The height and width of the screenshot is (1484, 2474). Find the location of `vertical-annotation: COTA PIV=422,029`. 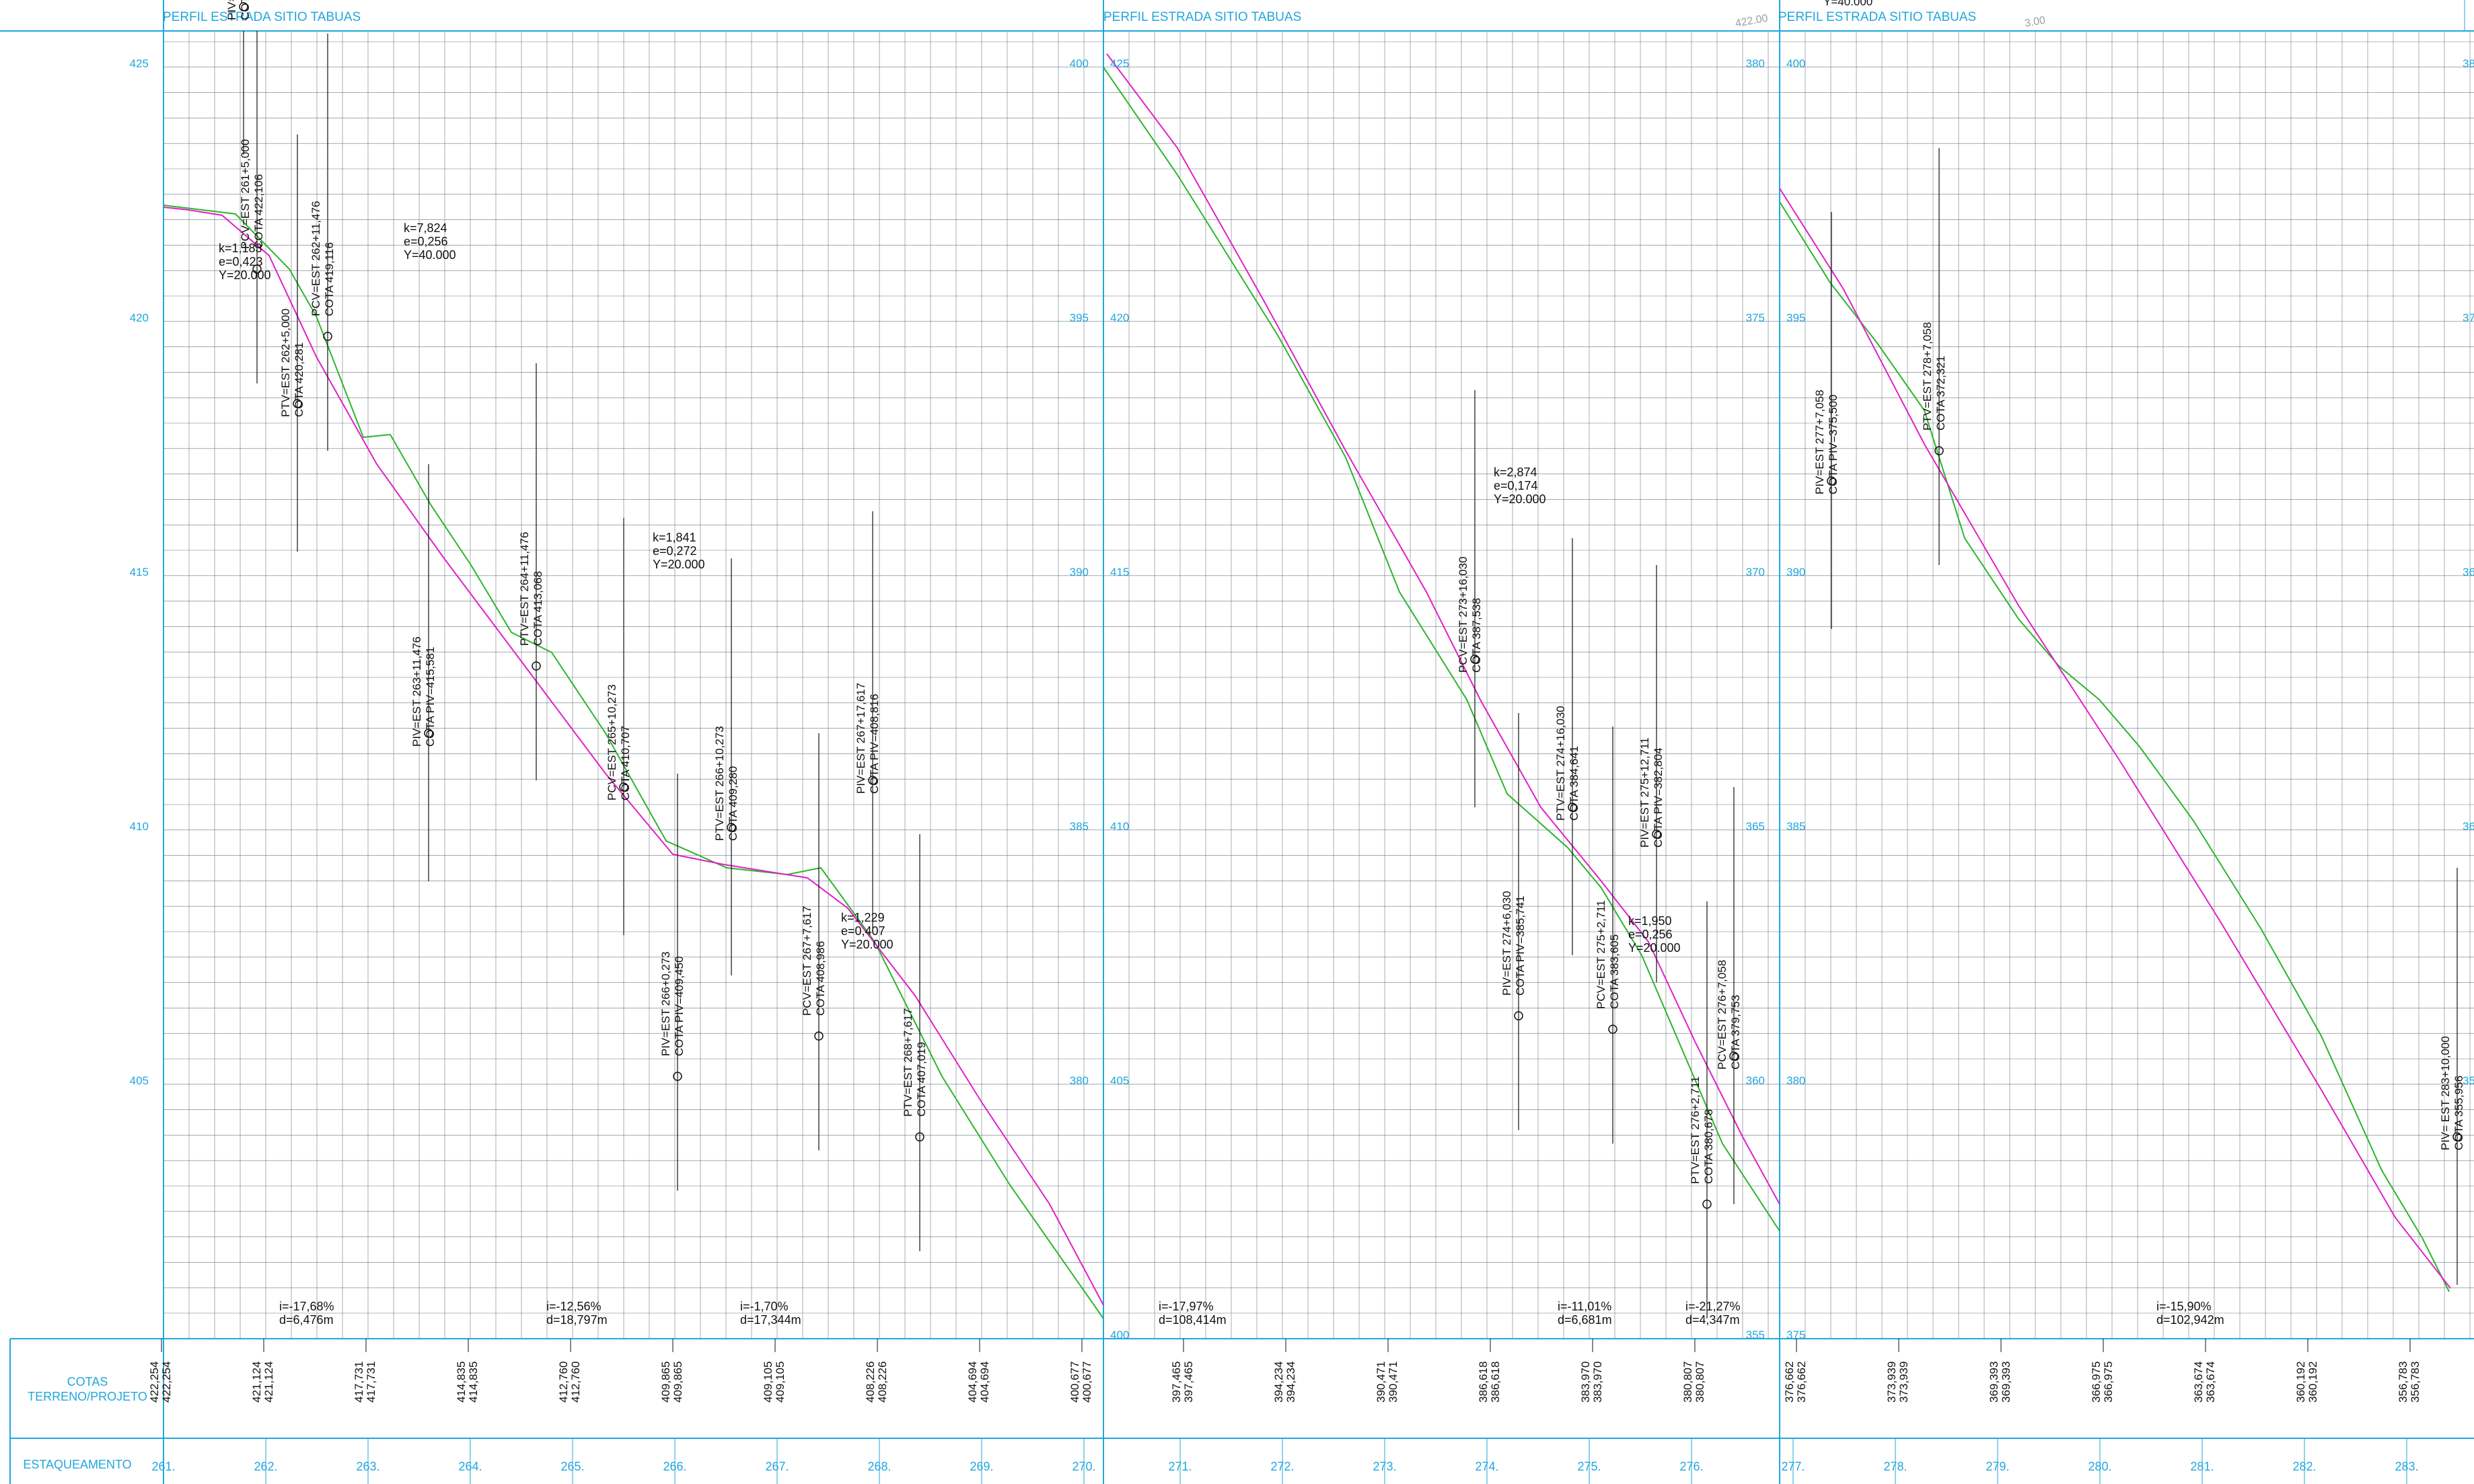

vertical-annotation: COTA PIV=422,029 is located at coordinates (246, 10).